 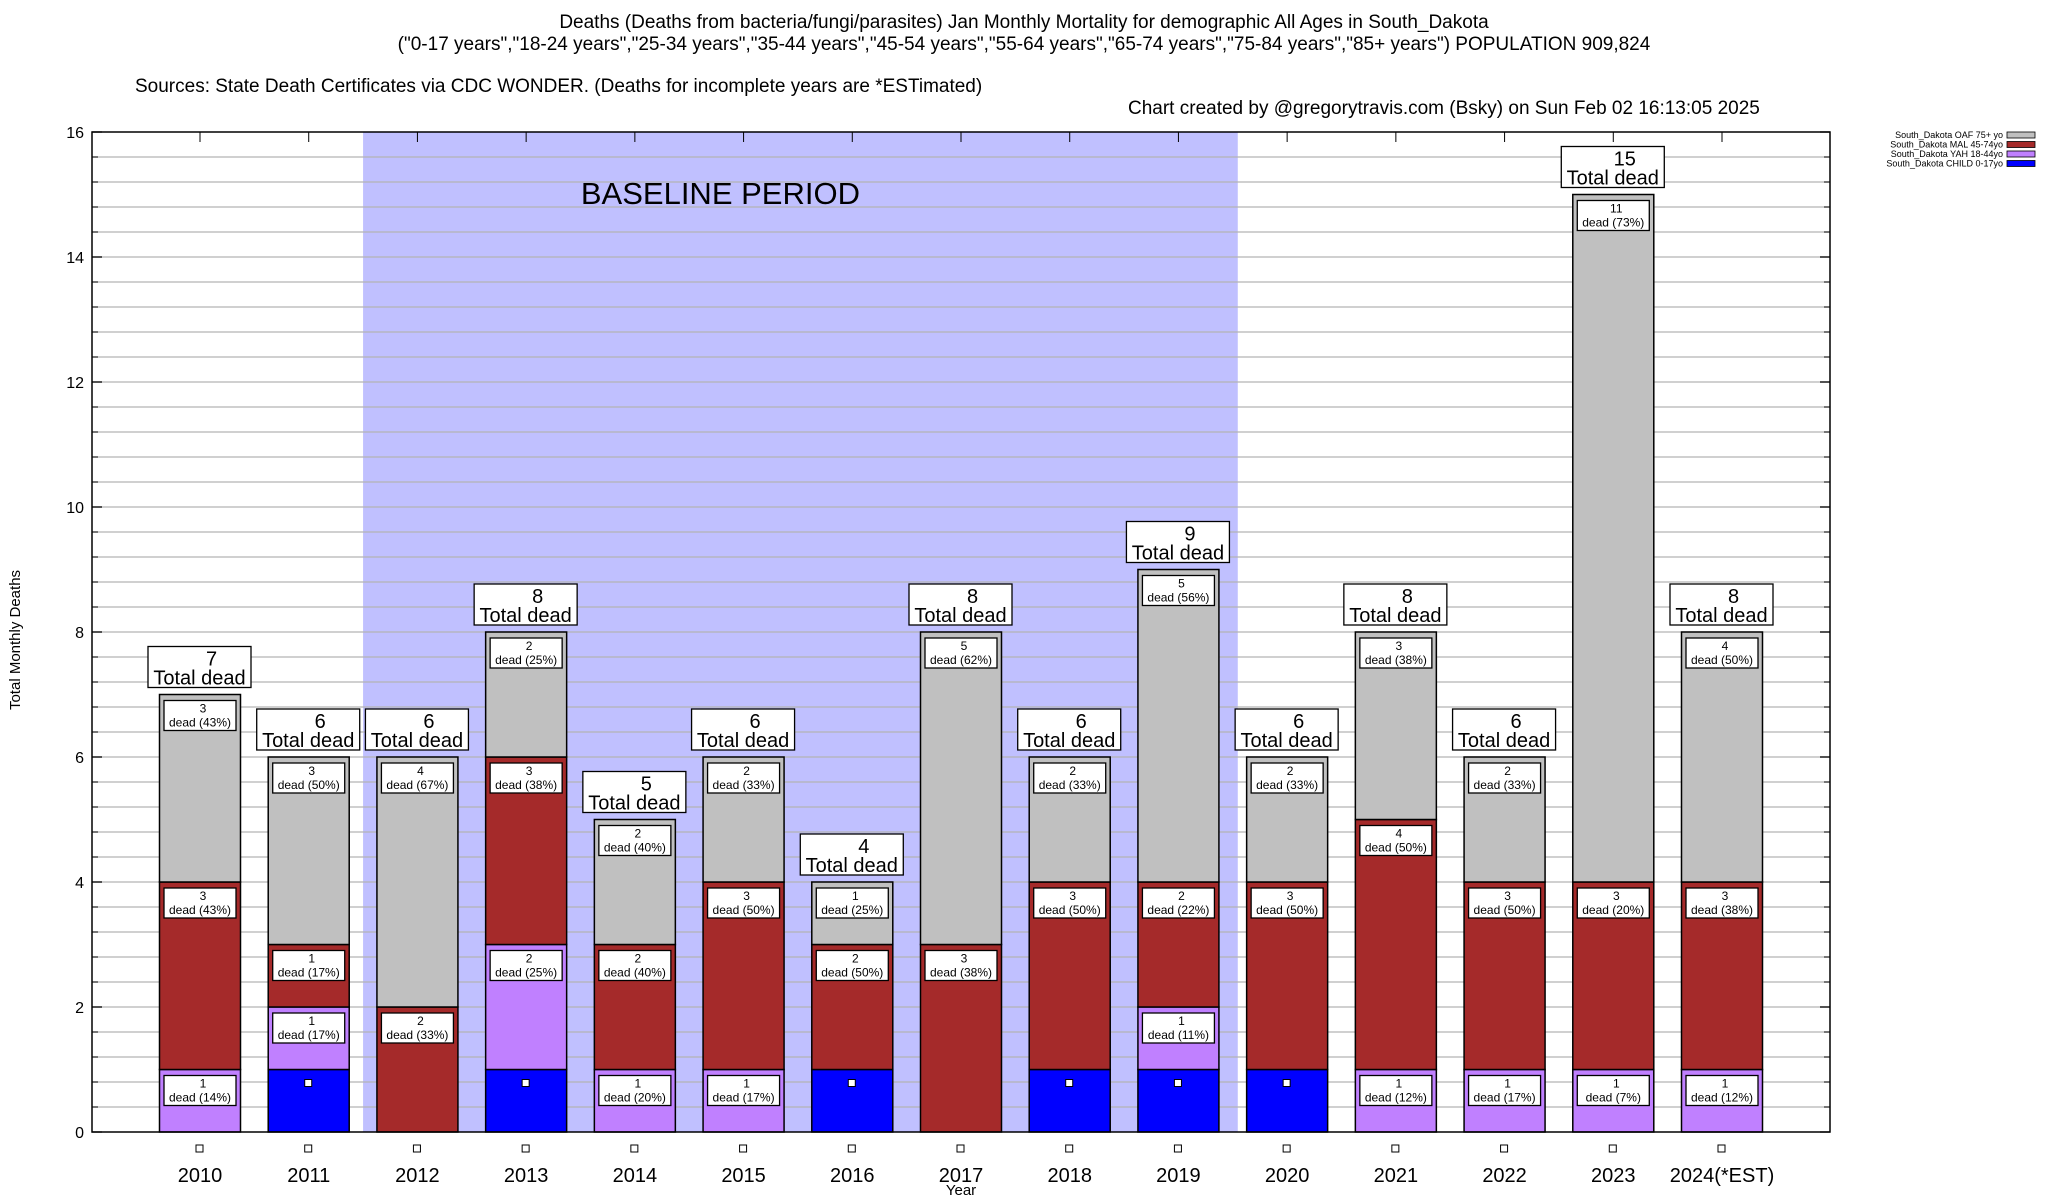 I want to click on segment-label: dead (38%), so click(x=961, y=973).